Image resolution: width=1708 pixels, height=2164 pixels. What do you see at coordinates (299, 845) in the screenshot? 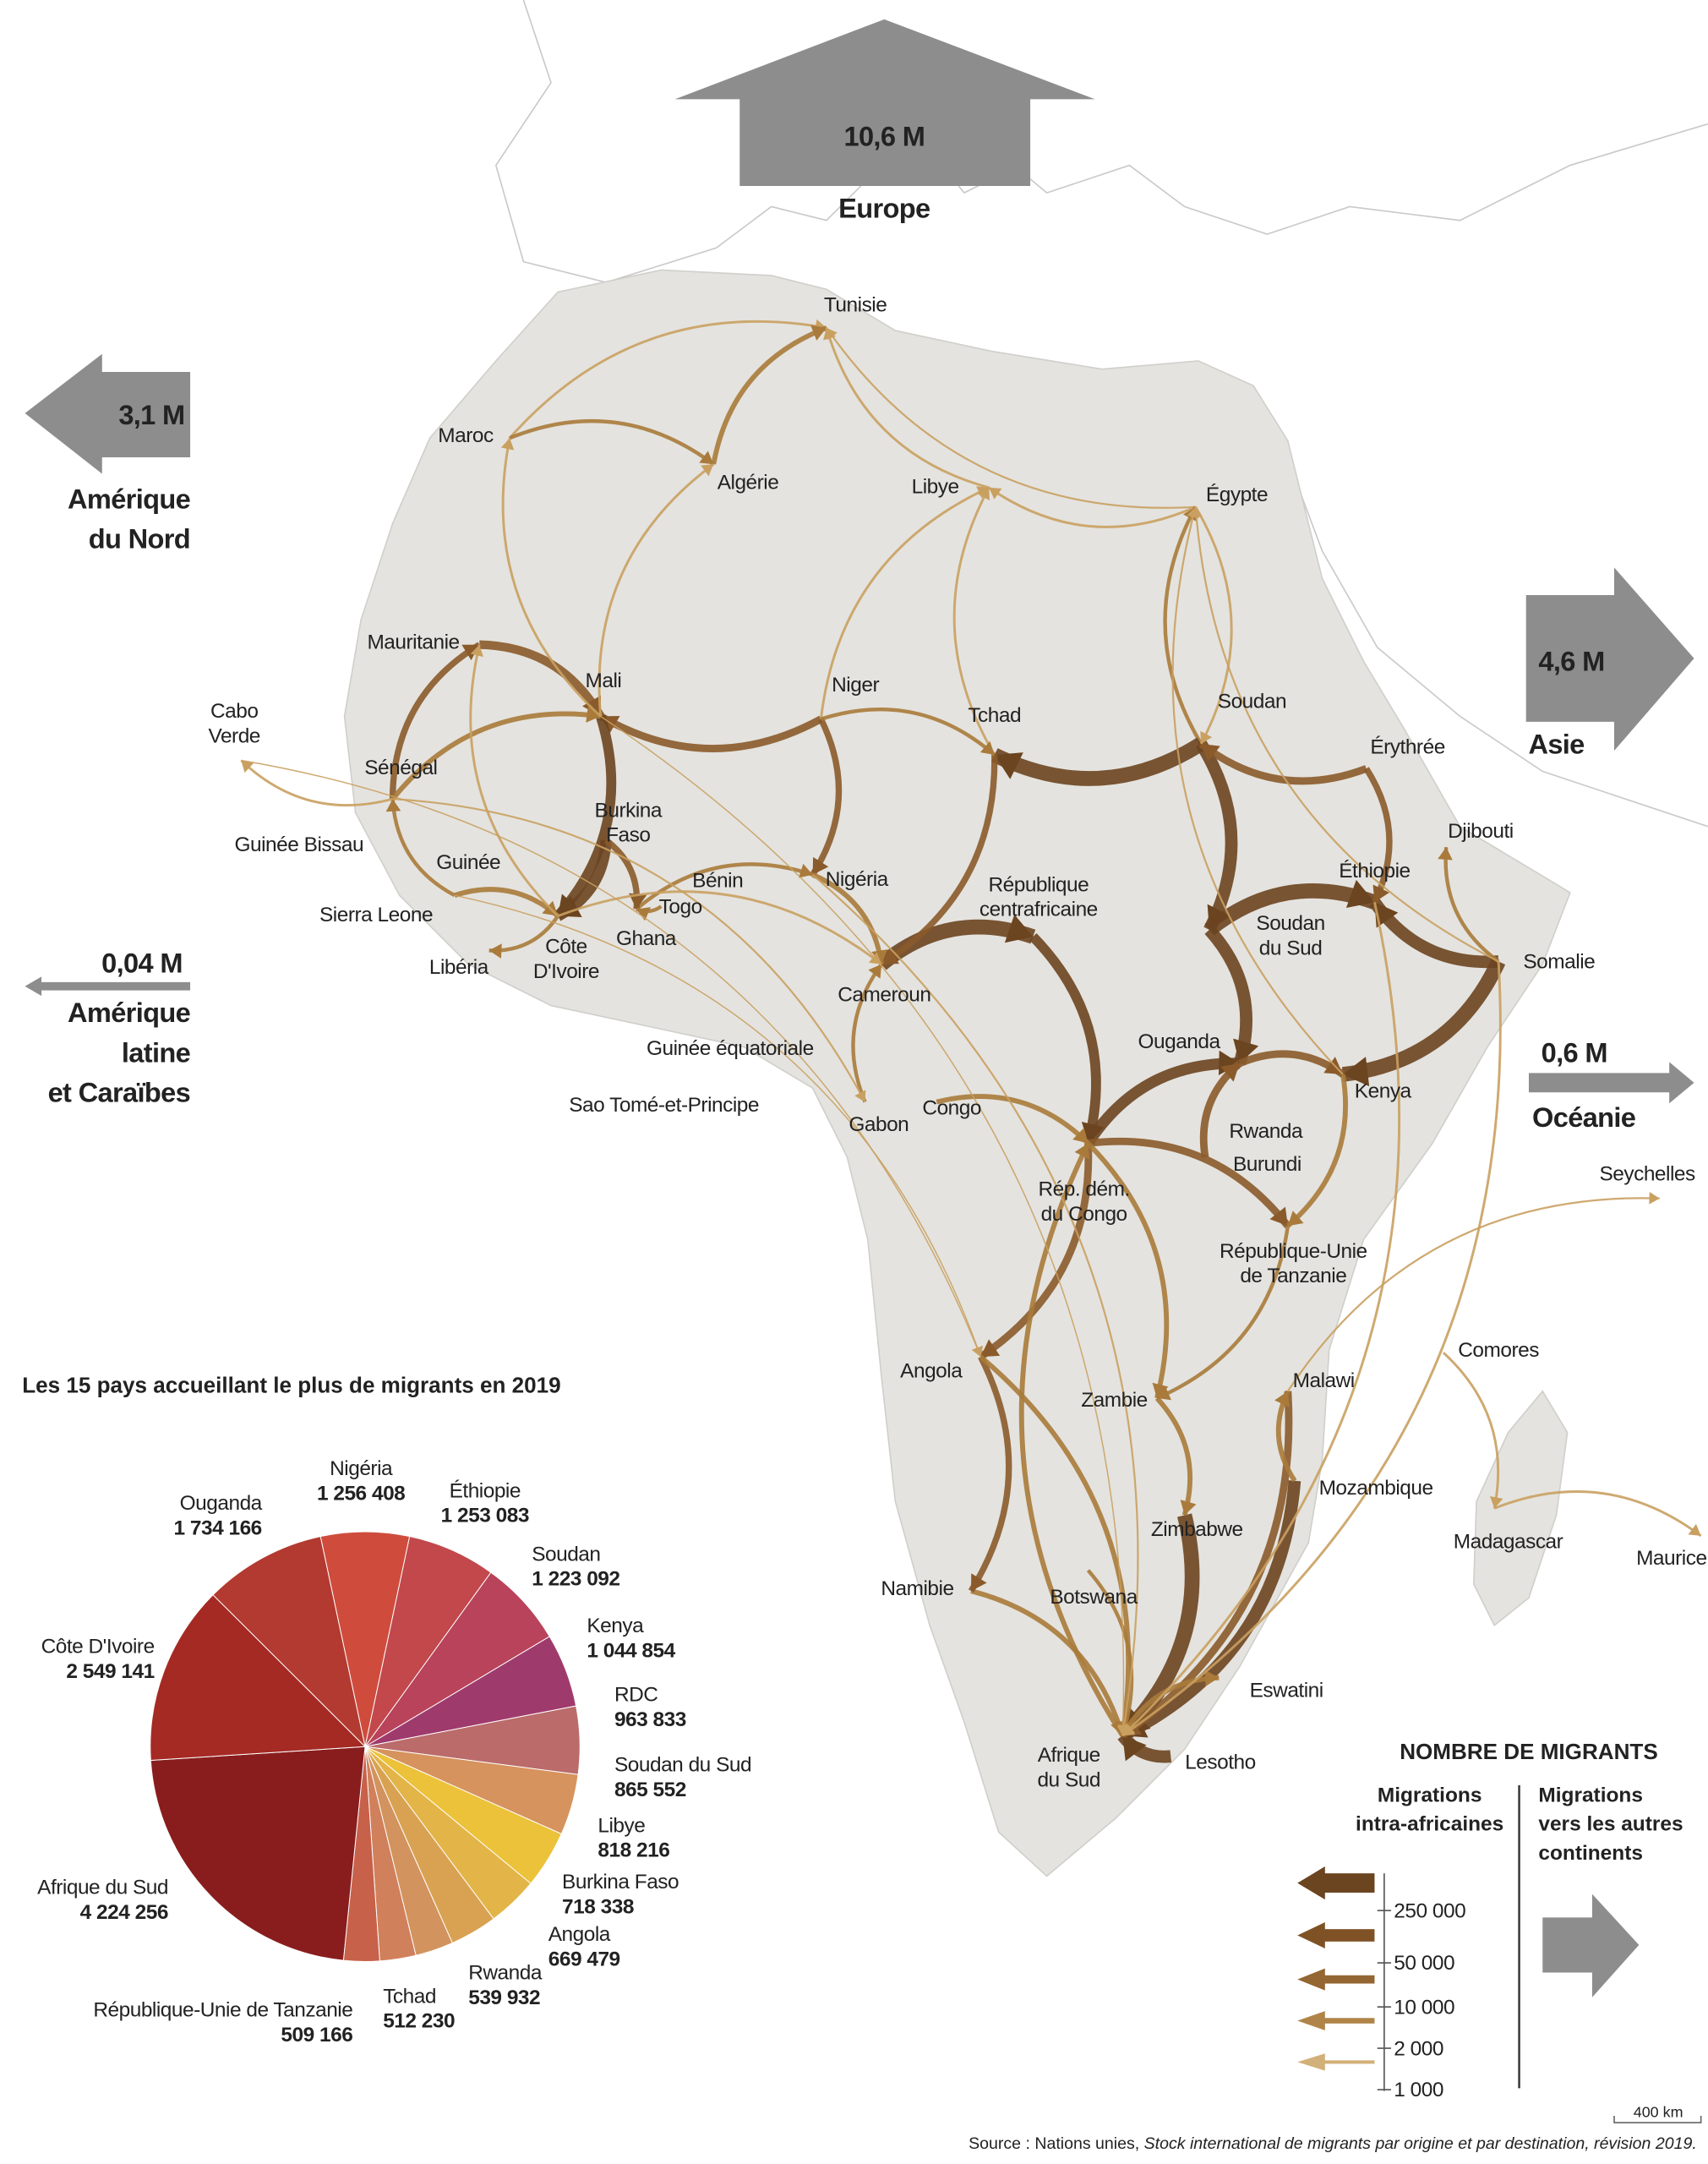
I see `country-label: Guinée Bissau` at bounding box center [299, 845].